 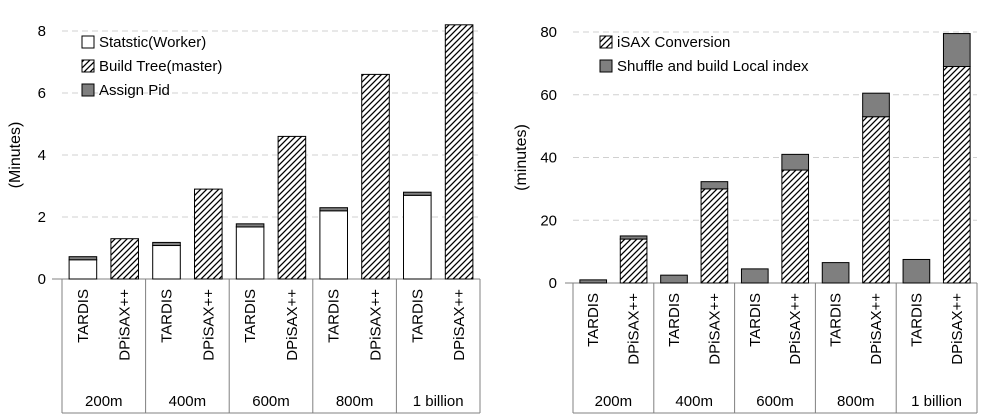 What do you see at coordinates (271, 401) in the screenshot?
I see `x-group-label: 600m` at bounding box center [271, 401].